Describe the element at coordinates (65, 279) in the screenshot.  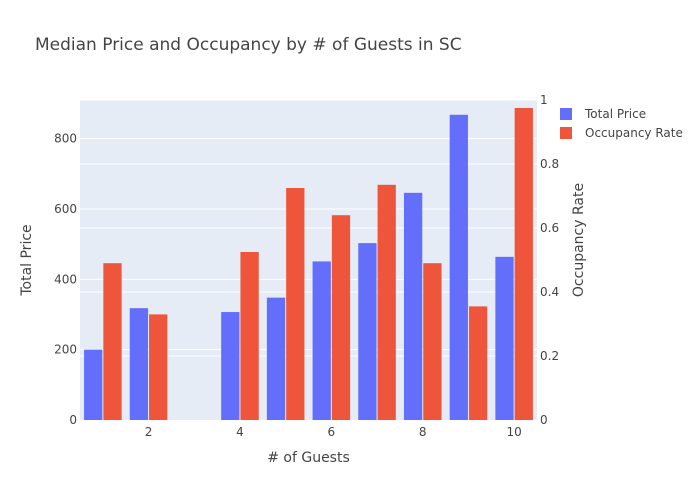
I see `y-tick-label: 400` at that location.